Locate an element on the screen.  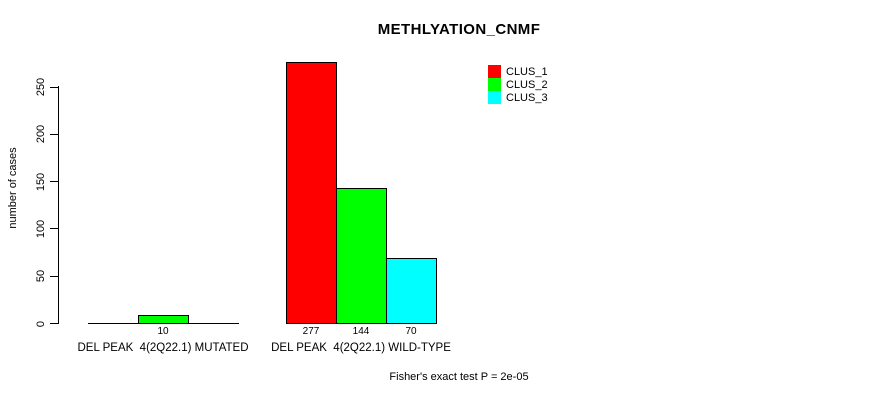
chart-title: METHLYATION_CNMF is located at coordinates (459, 29).